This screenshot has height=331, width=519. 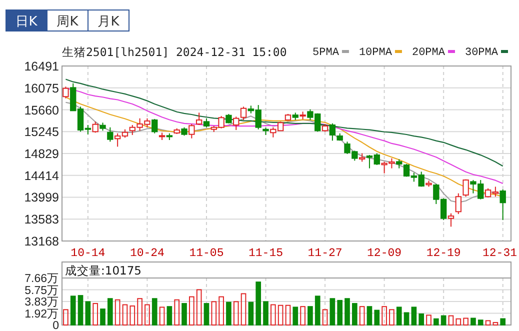 What do you see at coordinates (500, 253) in the screenshot?
I see `x-tick-label: 12-31` at bounding box center [500, 253].